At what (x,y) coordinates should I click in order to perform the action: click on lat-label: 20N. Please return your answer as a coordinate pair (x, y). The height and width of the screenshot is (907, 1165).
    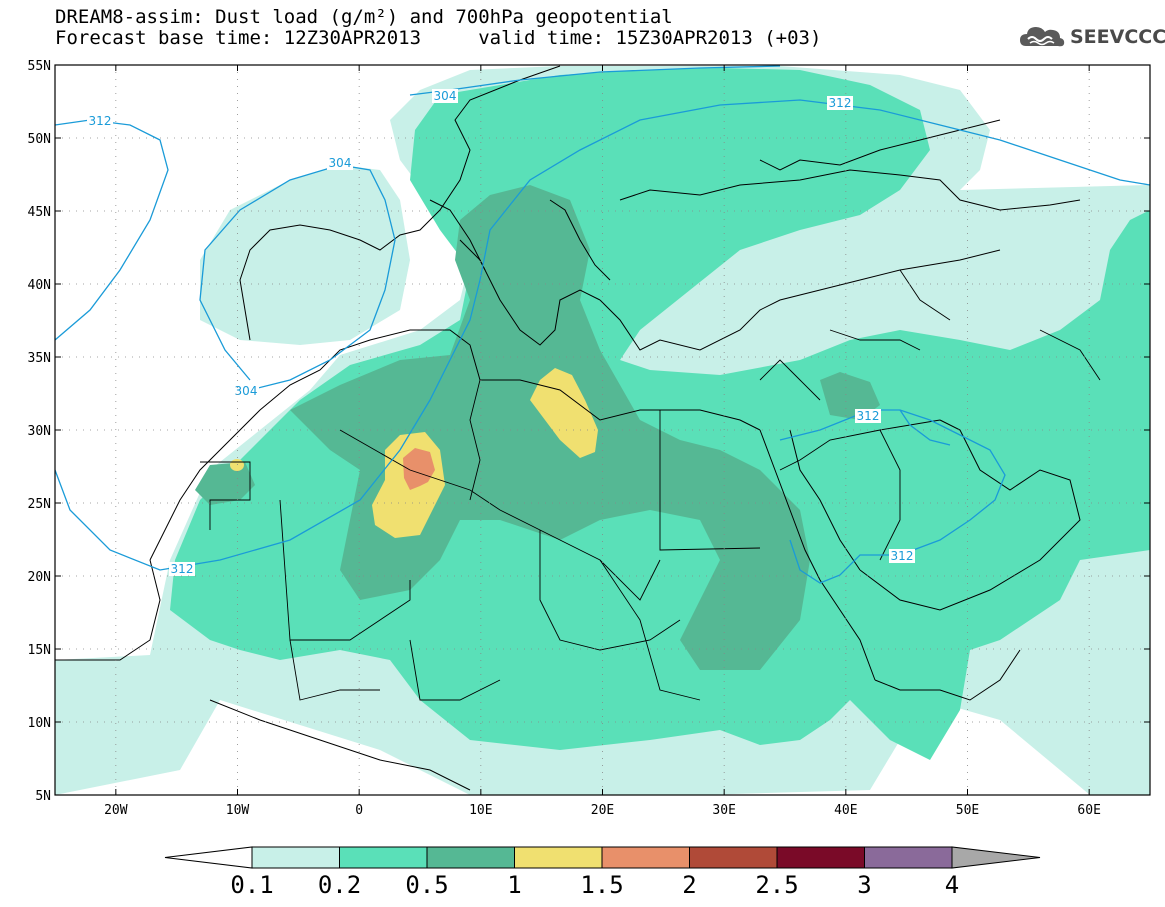
    Looking at the image, I should click on (39, 577).